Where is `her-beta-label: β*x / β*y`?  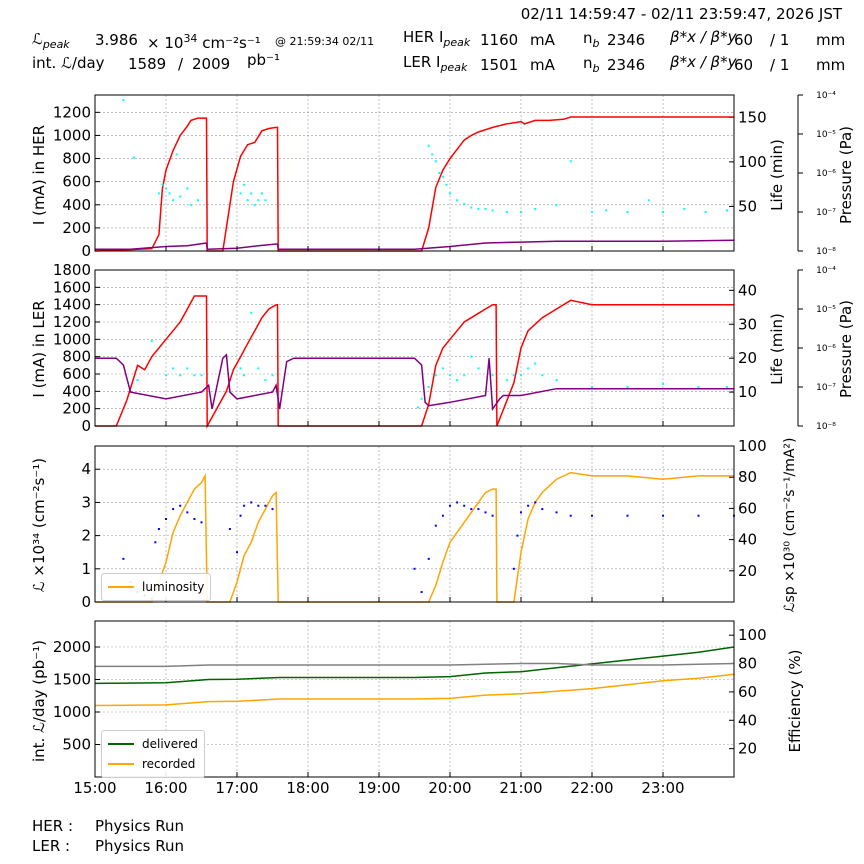 her-beta-label: β*x / β*y is located at coordinates (703, 37).